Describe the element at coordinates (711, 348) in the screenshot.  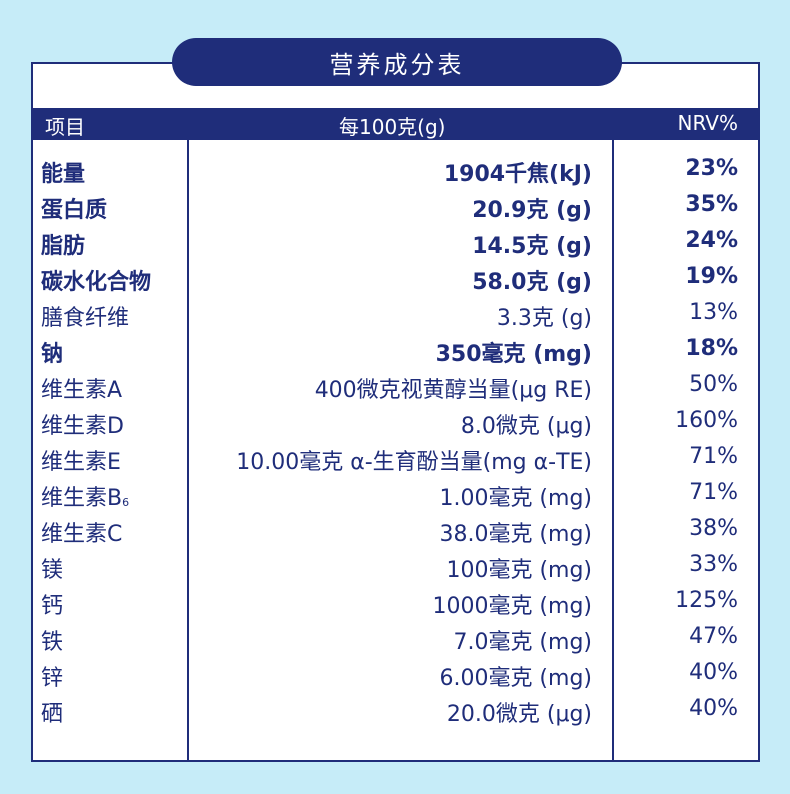
I see `row-nrv: 18%` at that location.